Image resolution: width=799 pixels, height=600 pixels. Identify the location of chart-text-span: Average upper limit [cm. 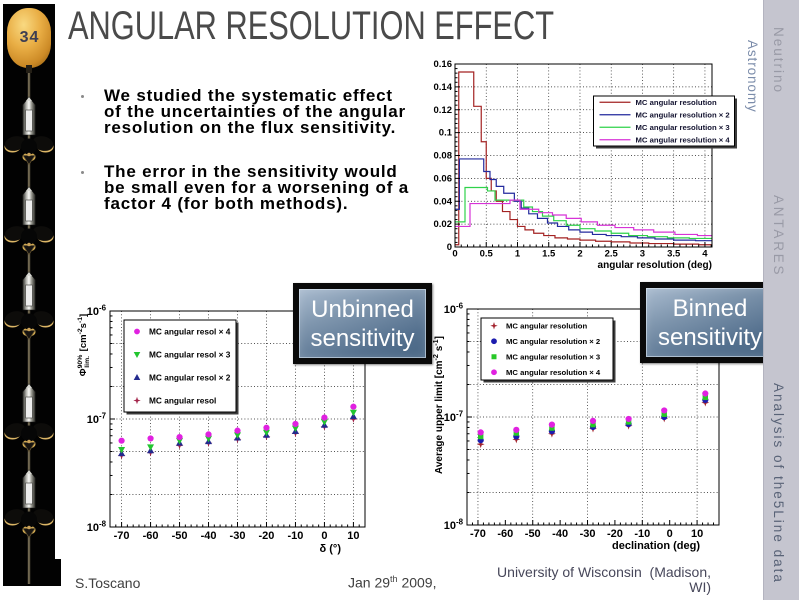
(439, 417).